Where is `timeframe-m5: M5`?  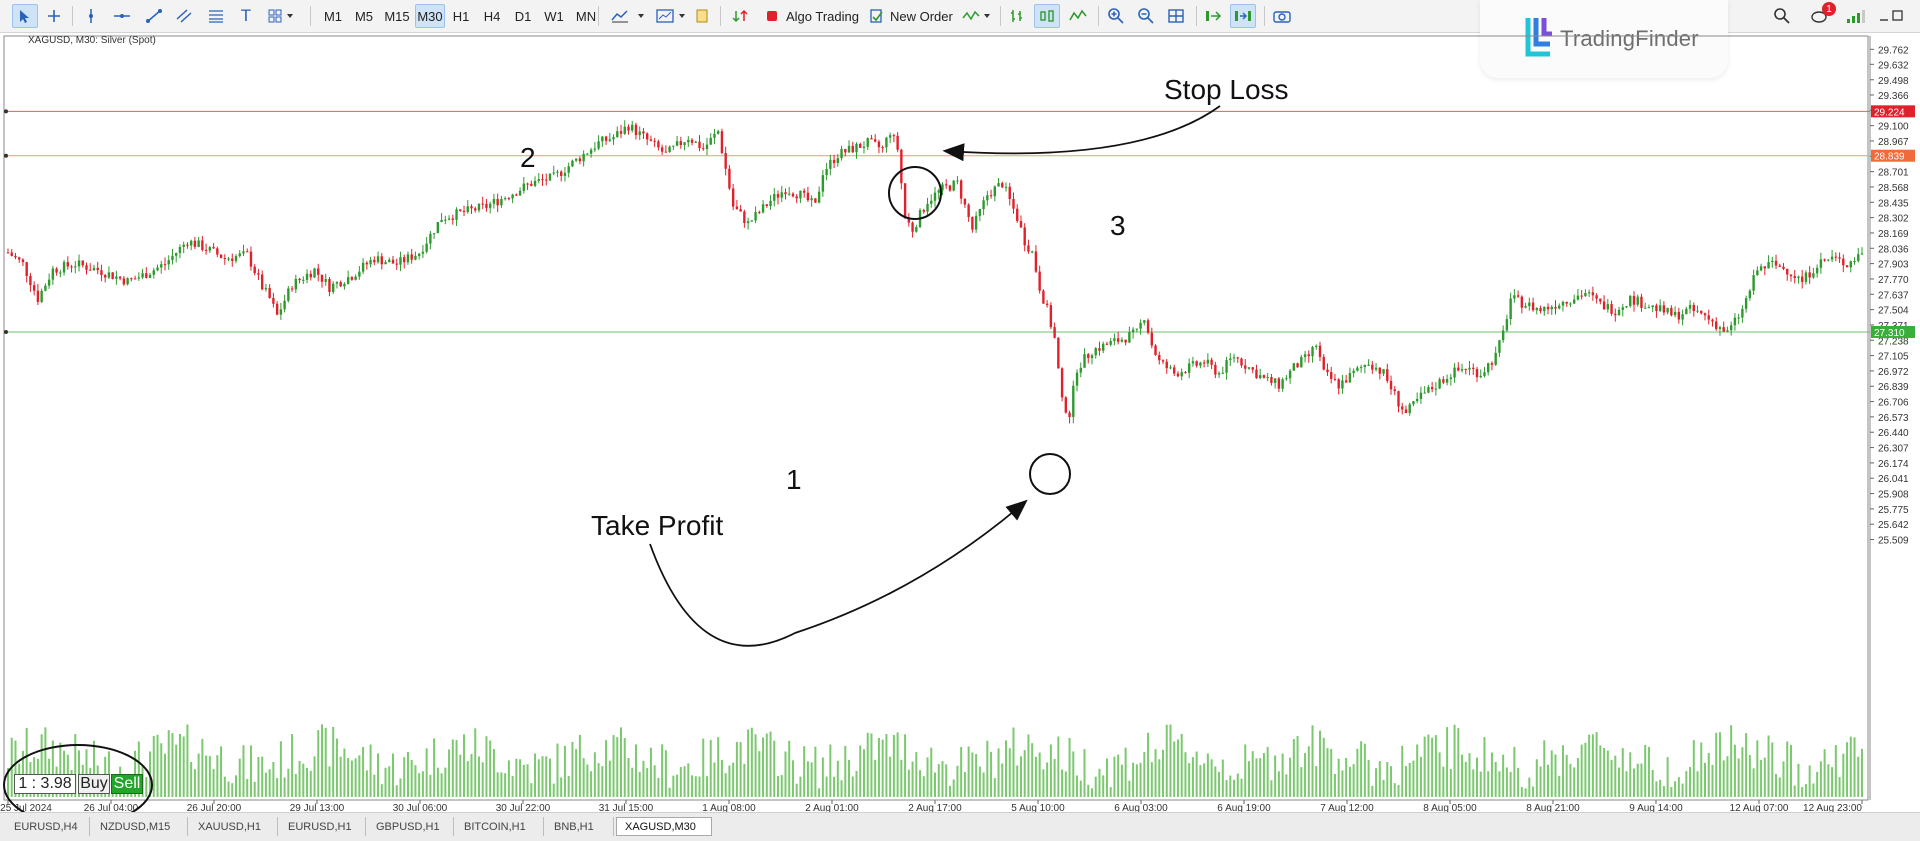
timeframe-m5: M5 is located at coordinates (364, 16).